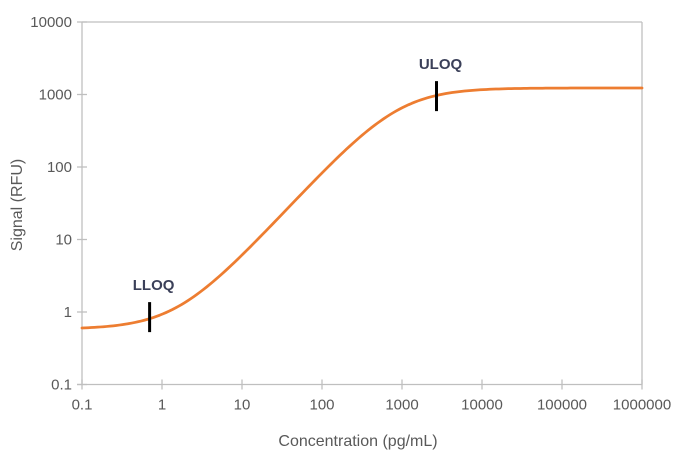  What do you see at coordinates (61, 385) in the screenshot?
I see `y-tick-label: 0.1` at bounding box center [61, 385].